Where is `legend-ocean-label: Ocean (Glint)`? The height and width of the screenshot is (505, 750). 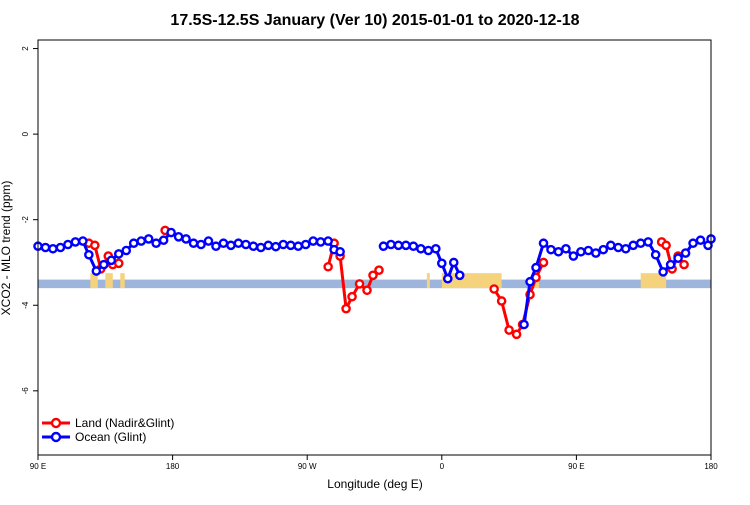
legend-ocean-label: Ocean (Glint) is located at coordinates (110, 437).